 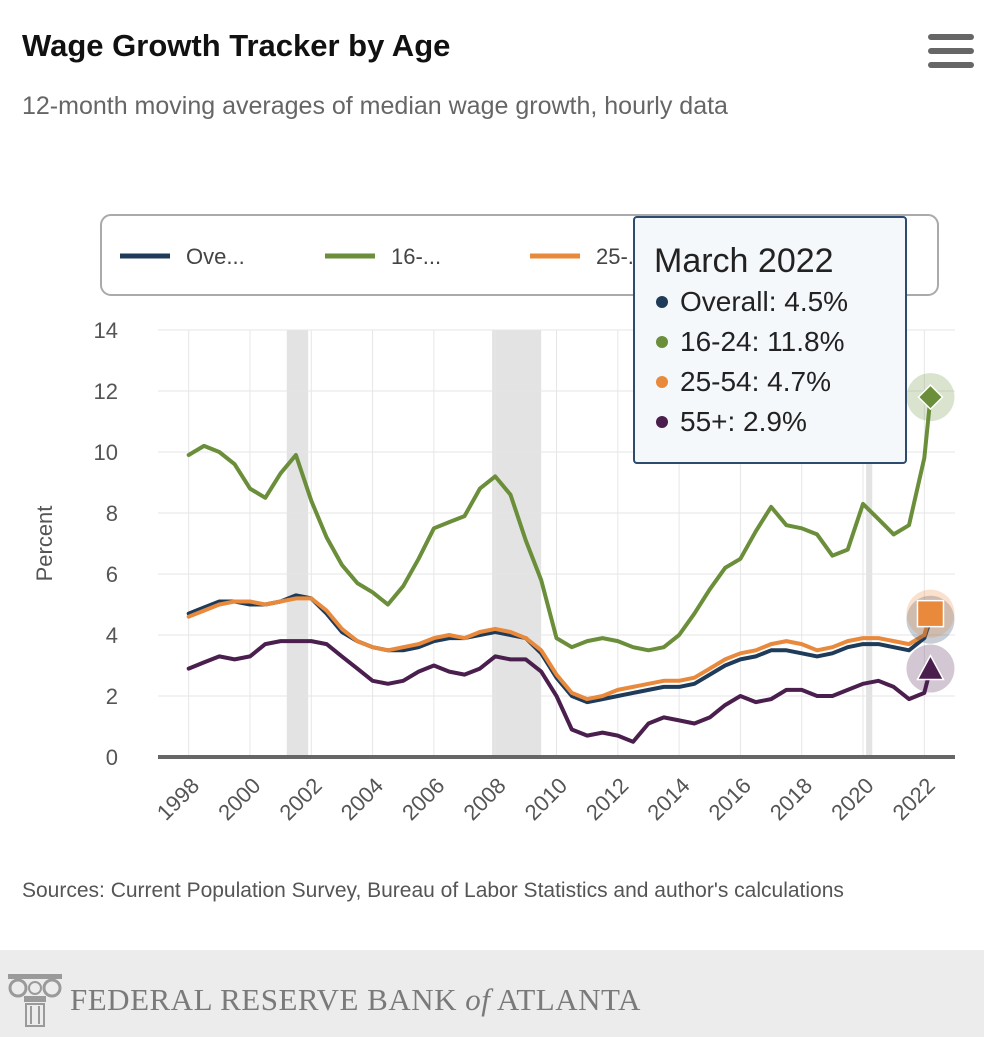 I want to click on x-tick-label: 2020, so click(x=852, y=799).